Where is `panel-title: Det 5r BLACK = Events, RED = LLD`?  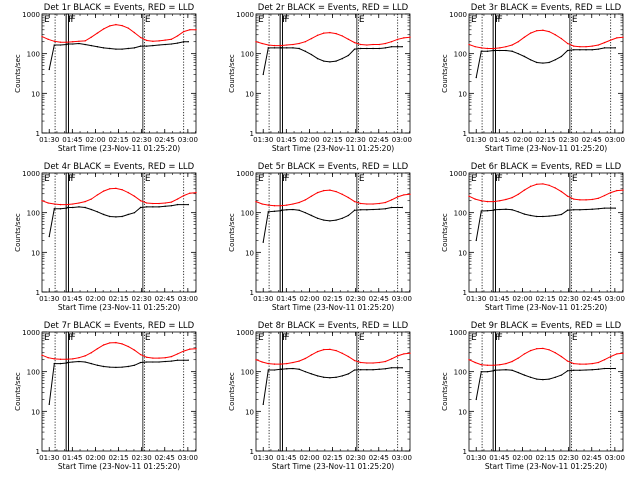 panel-title: Det 5r BLACK = Events, RED = LLD is located at coordinates (333, 167).